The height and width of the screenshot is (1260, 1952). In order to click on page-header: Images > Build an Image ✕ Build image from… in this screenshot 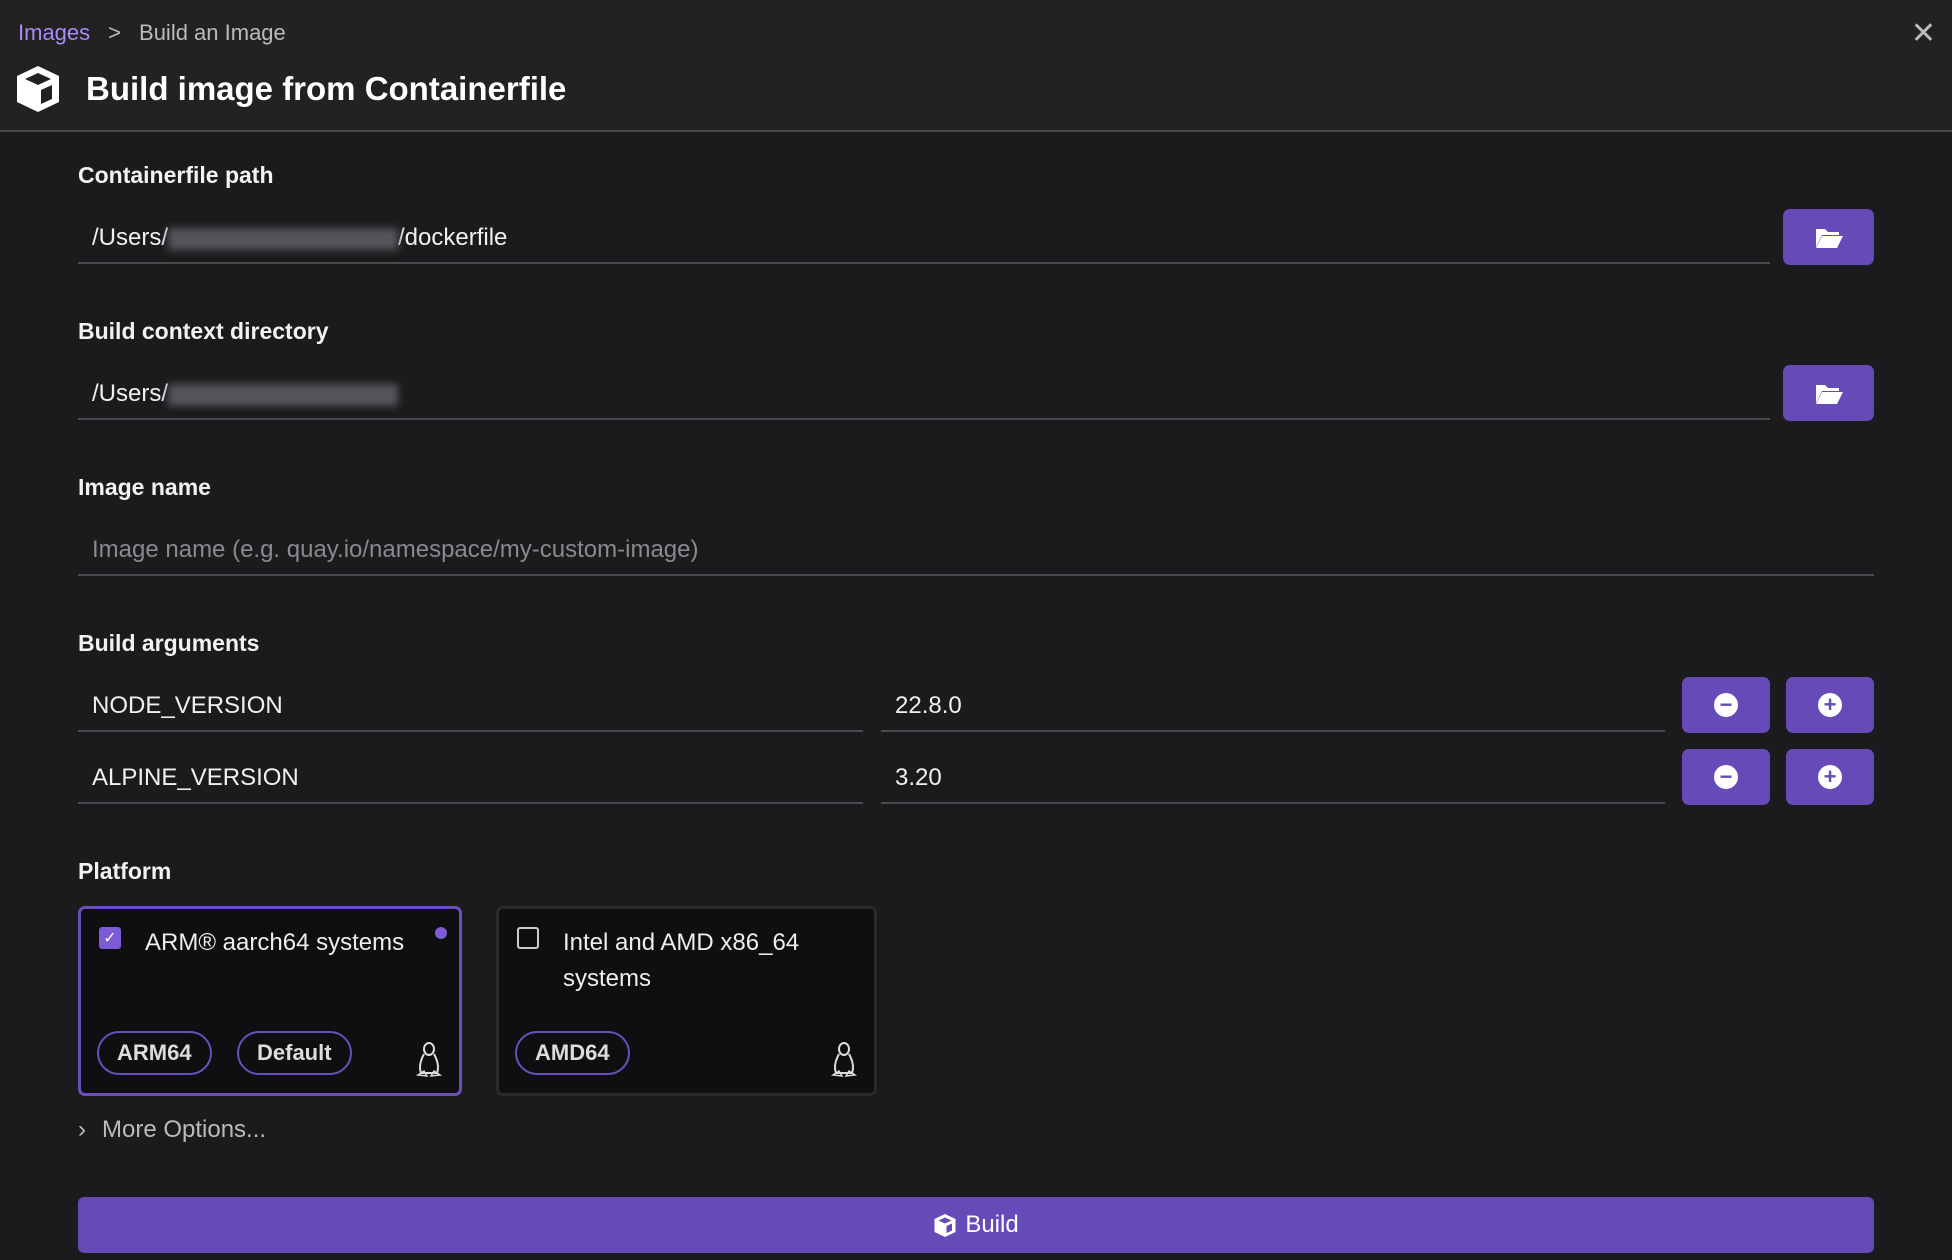, I will do `click(976, 66)`.